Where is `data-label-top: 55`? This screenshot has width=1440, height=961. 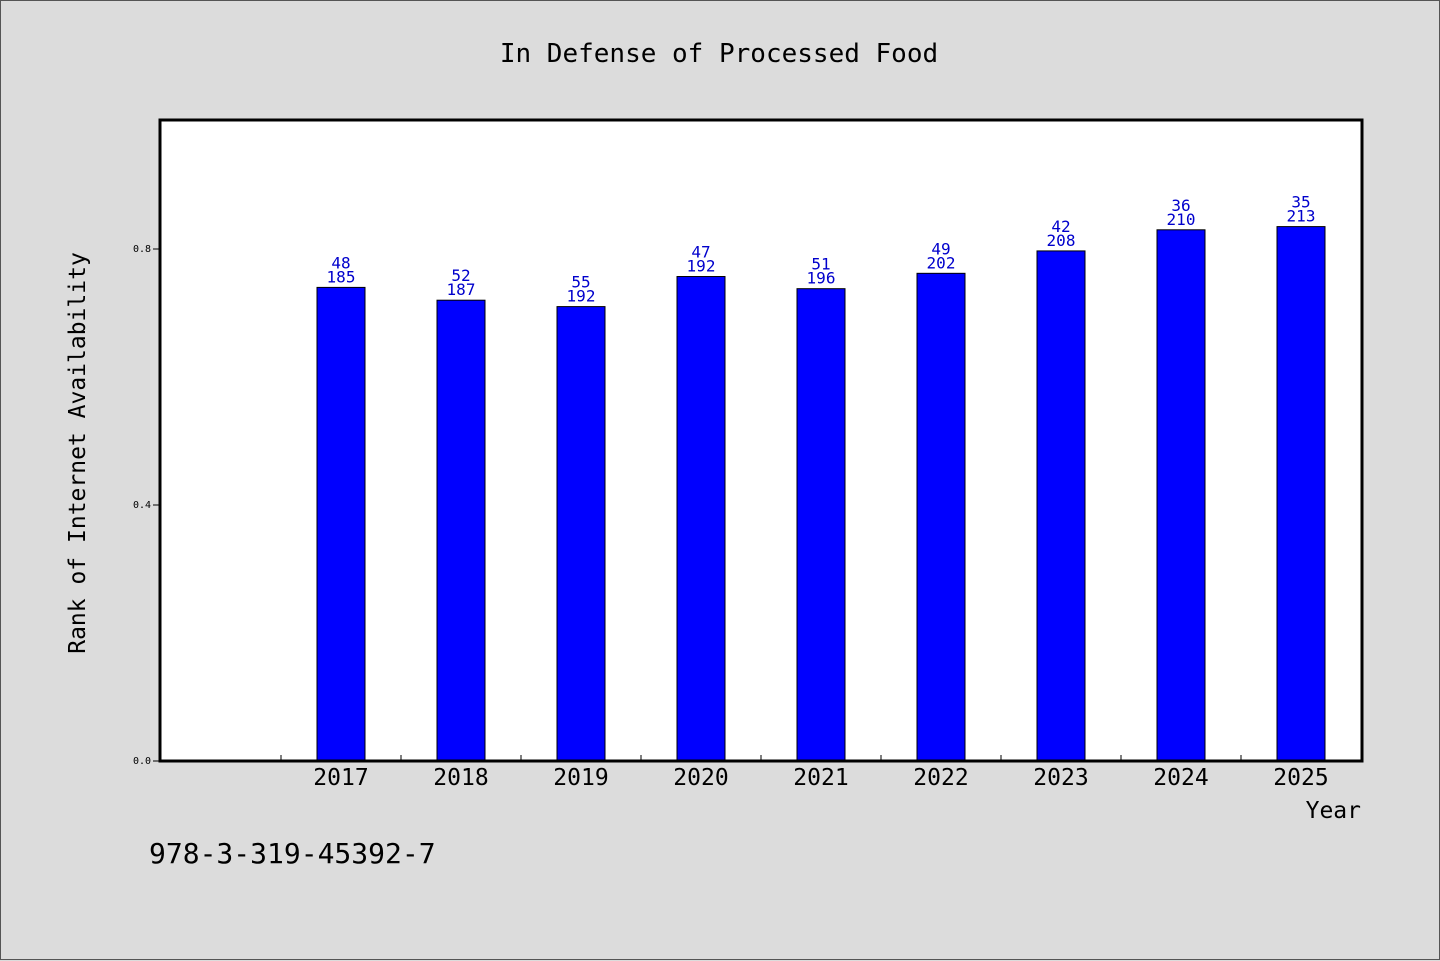 data-label-top: 55 is located at coordinates (580, 282).